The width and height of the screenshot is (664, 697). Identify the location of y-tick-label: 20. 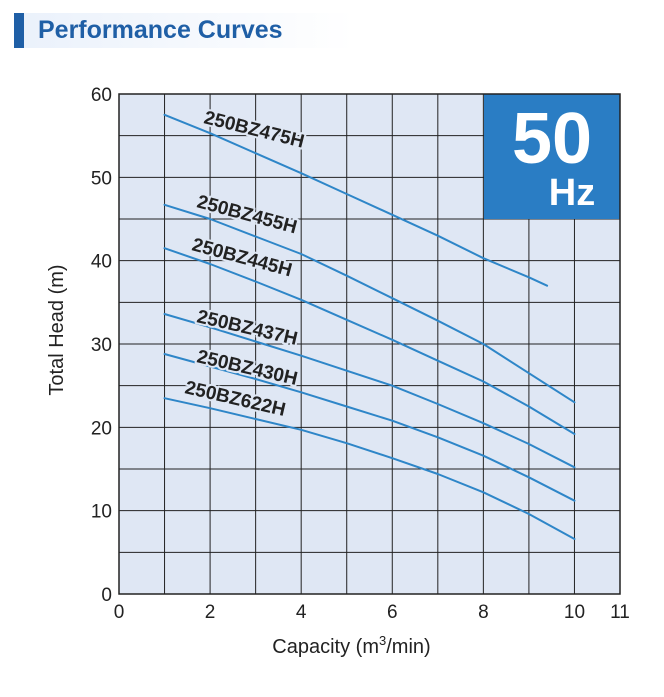
(101, 428).